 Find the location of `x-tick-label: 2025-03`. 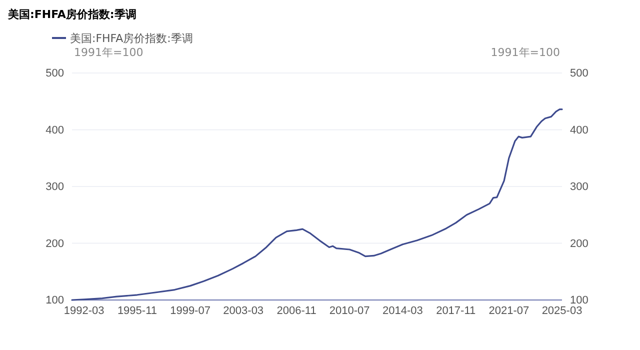

x-tick-label: 2025-03 is located at coordinates (562, 310).